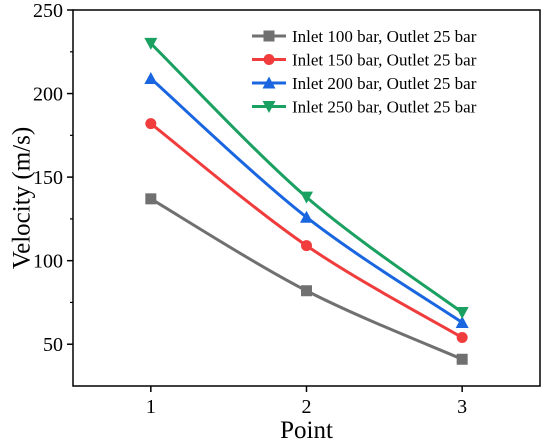 This screenshot has width=550, height=444. What do you see at coordinates (384, 107) in the screenshot?
I see `legend-label: Inlet 250 bar, Outlet 25 bar` at bounding box center [384, 107].